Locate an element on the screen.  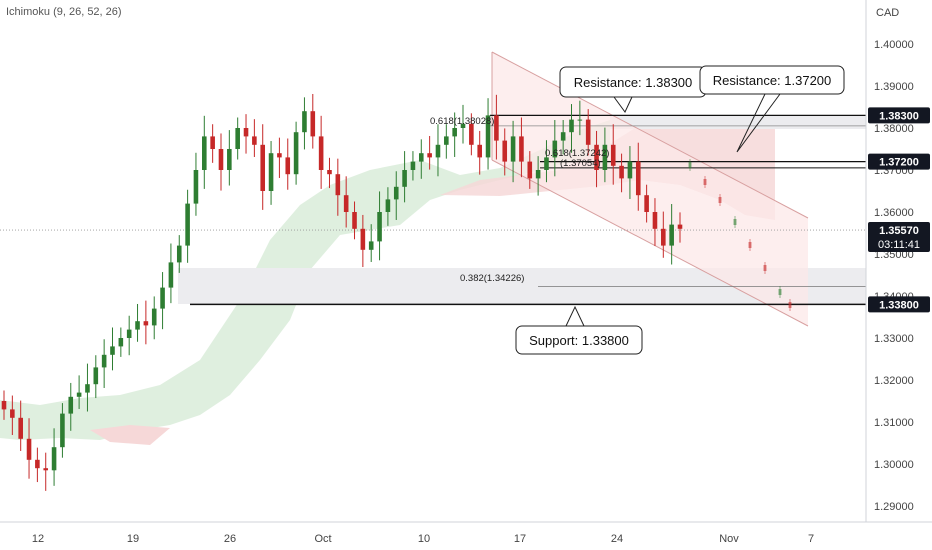
price-badge-resistance-2-bg is located at coordinates (899, 161).